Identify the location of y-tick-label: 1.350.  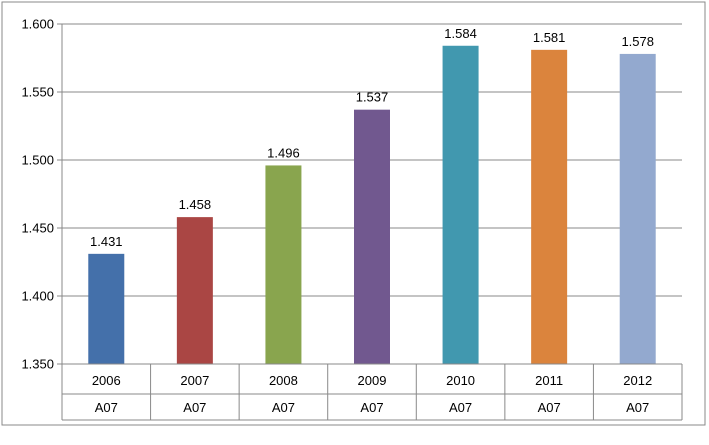
(37, 364).